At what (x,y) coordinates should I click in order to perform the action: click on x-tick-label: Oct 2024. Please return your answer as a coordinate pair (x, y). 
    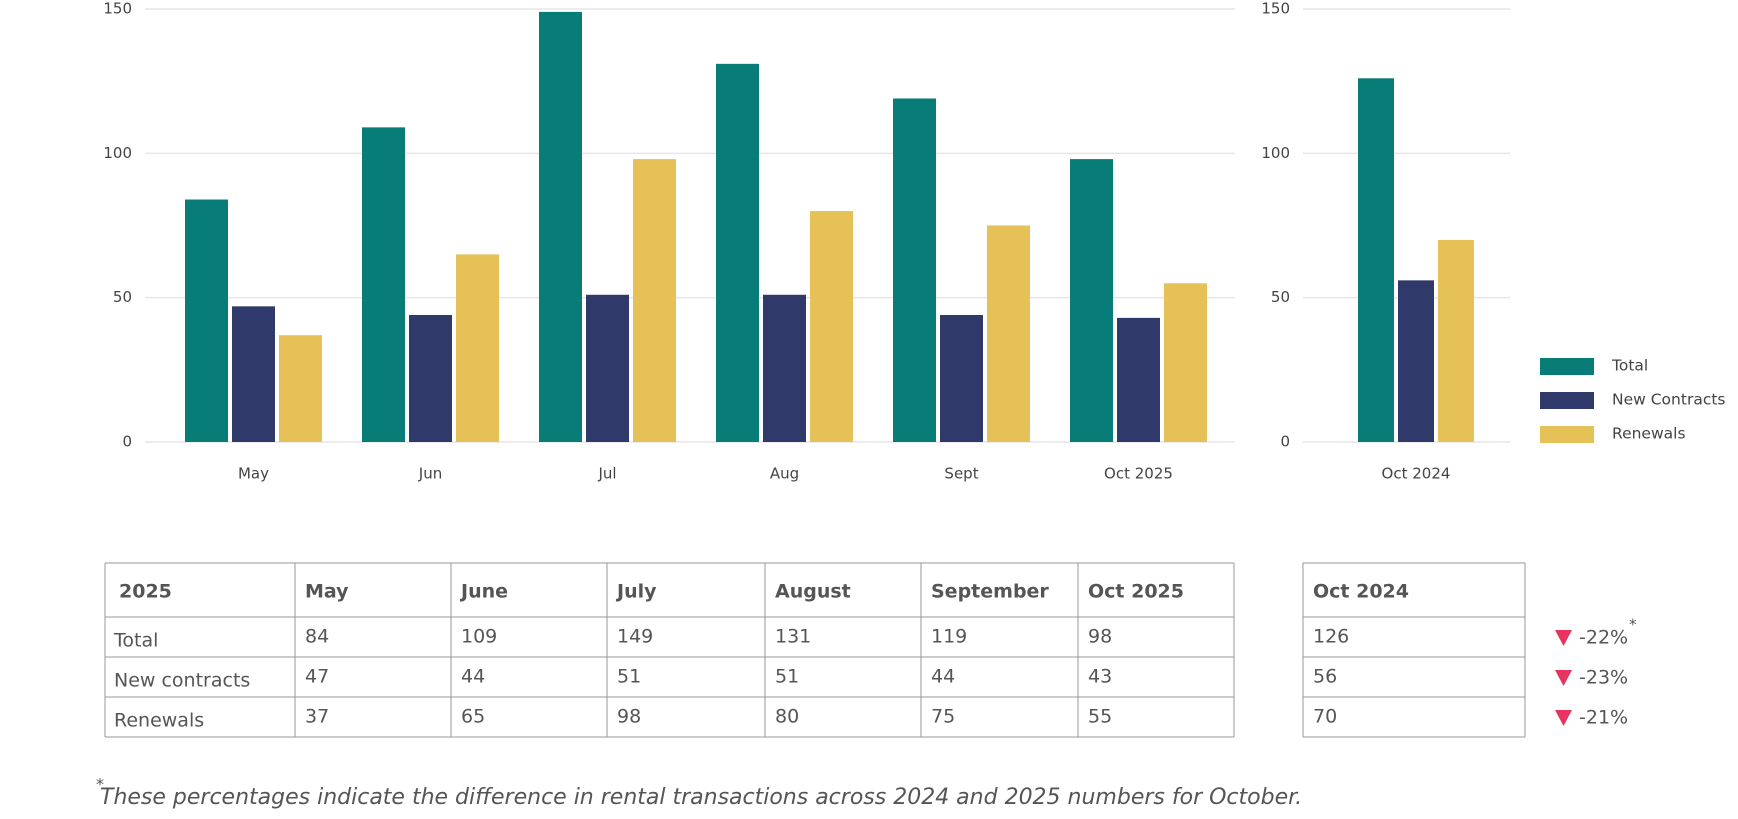
    Looking at the image, I should click on (1416, 474).